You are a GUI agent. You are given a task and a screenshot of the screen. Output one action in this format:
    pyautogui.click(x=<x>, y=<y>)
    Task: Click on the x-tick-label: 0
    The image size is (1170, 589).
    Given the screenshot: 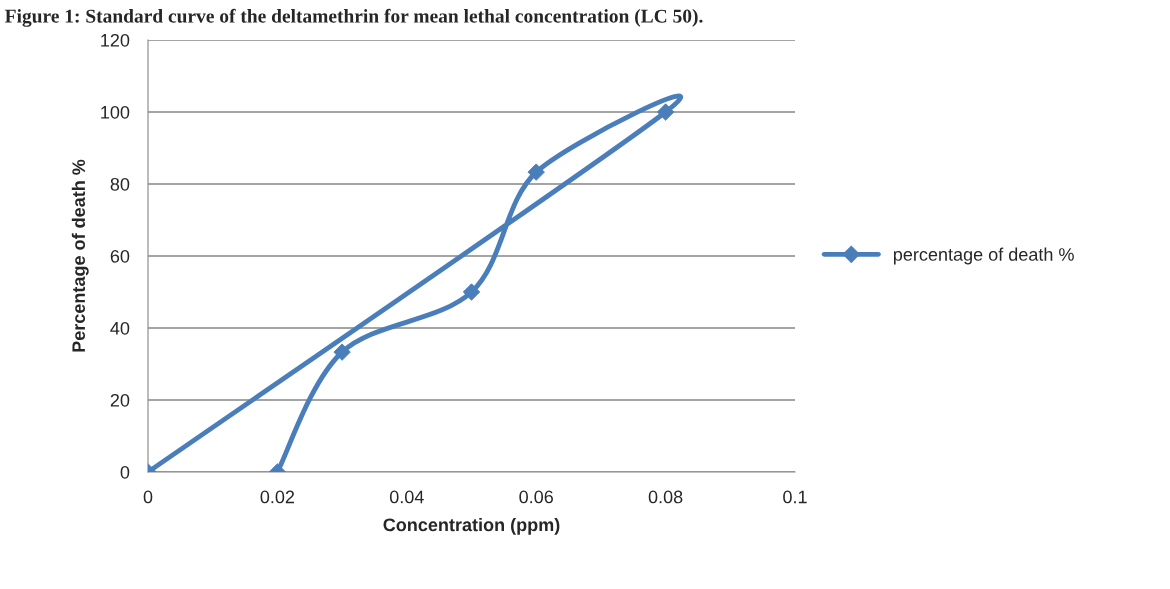 What is the action you would take?
    pyautogui.click(x=148, y=497)
    